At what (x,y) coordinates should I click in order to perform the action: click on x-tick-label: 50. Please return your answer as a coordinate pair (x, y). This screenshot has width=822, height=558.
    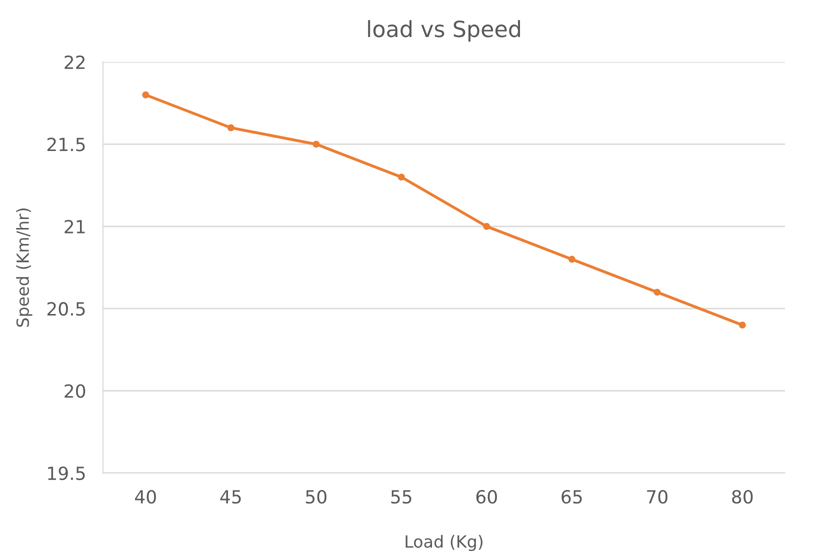
    Looking at the image, I should click on (316, 497).